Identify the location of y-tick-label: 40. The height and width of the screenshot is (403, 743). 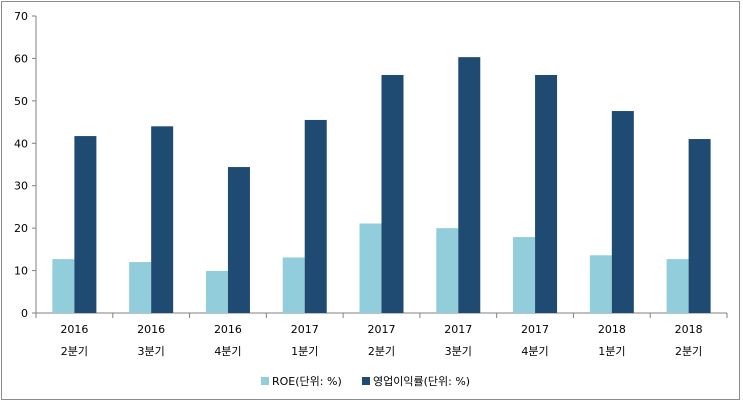
(21, 143).